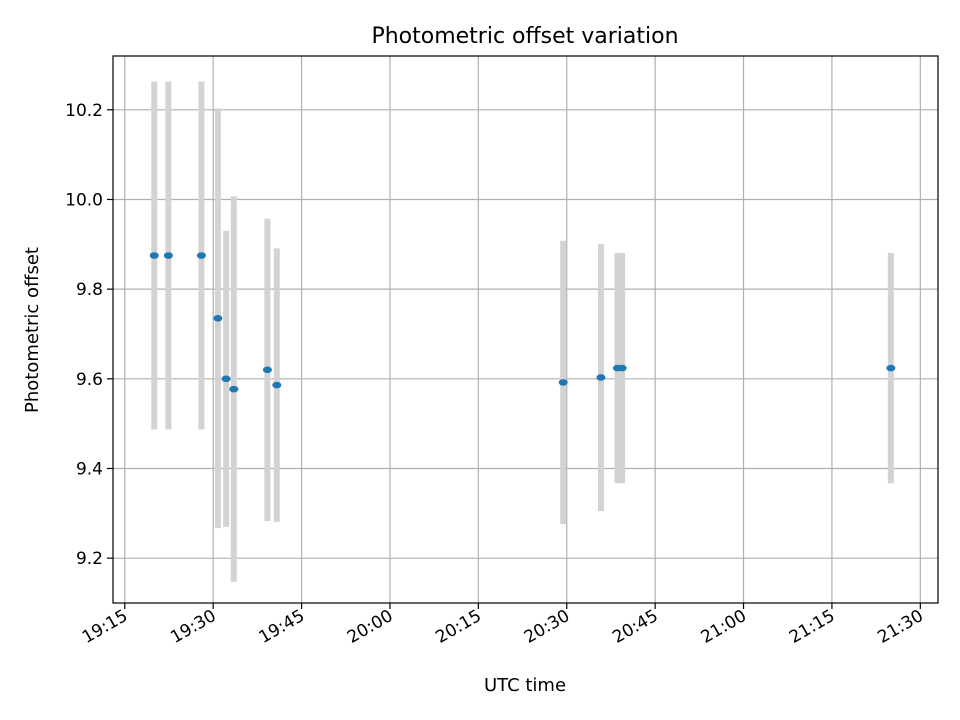  What do you see at coordinates (89, 559) in the screenshot?
I see `y-tick-label: 9.2` at bounding box center [89, 559].